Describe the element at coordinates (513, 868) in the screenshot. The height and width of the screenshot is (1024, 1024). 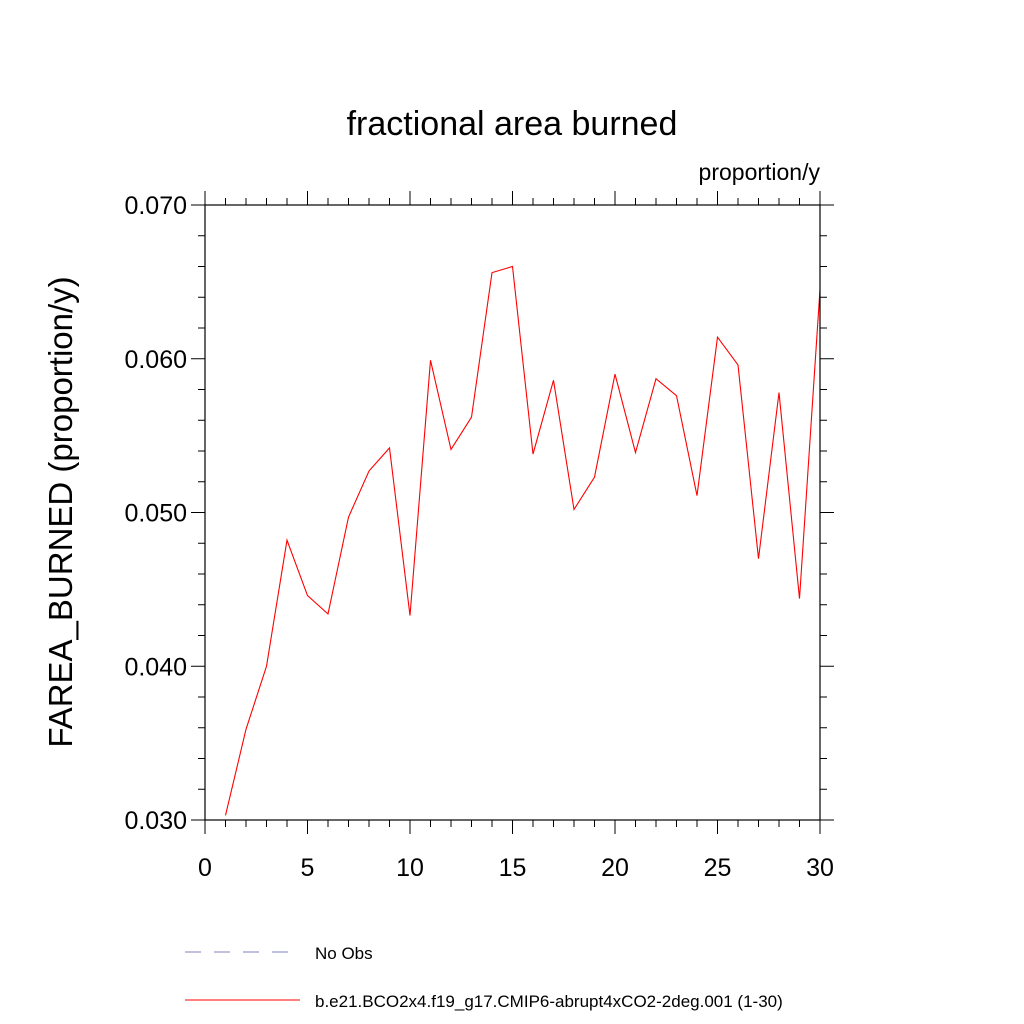
I see `x-tick-label: 15` at that location.